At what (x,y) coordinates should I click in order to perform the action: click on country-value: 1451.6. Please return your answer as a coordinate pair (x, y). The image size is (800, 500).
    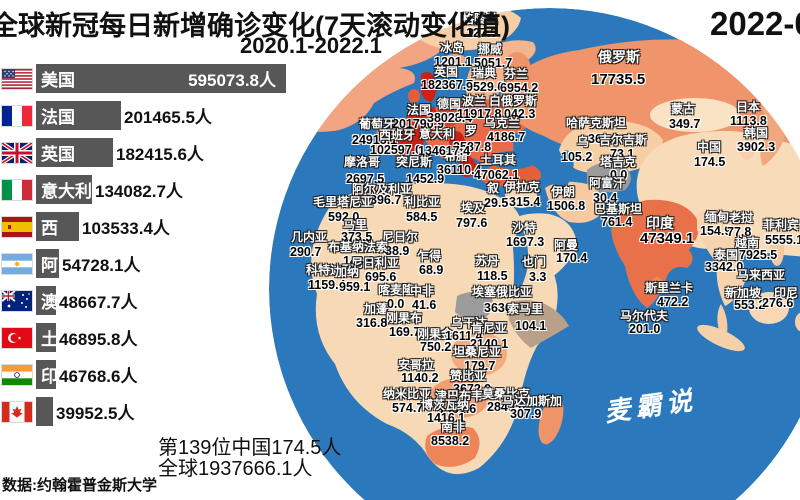
    Looking at the image, I should click on (457, 409).